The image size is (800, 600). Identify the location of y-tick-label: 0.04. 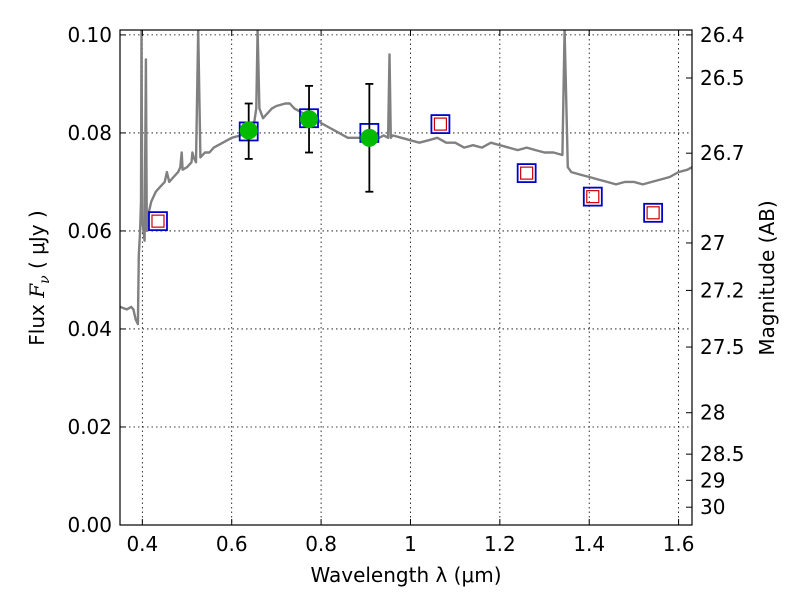
(89, 329).